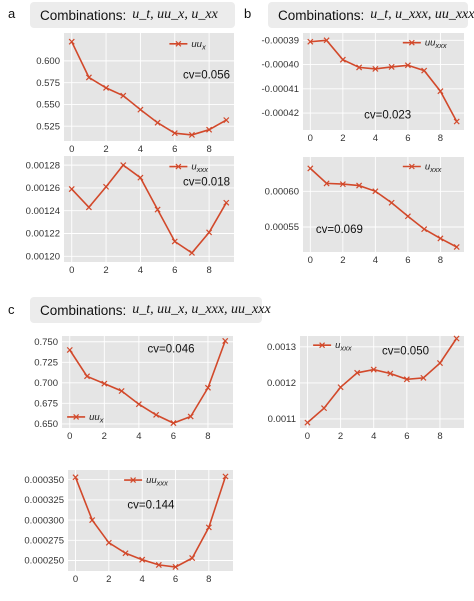 This screenshot has height=601, width=474. Describe the element at coordinates (422, 14) in the screenshot. I see `combination-terms: u_t, u_xxx, uu_xxx` at that location.